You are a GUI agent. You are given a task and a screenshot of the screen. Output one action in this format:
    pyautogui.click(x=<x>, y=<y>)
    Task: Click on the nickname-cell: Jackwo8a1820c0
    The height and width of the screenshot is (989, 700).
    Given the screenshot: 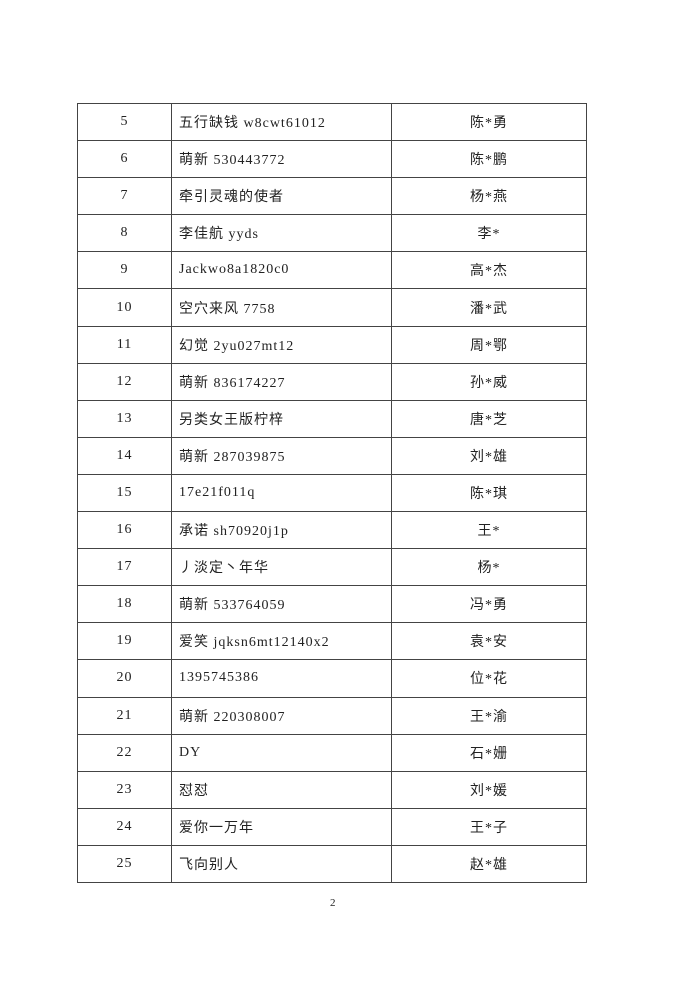 What is the action you would take?
    pyautogui.click(x=281, y=270)
    